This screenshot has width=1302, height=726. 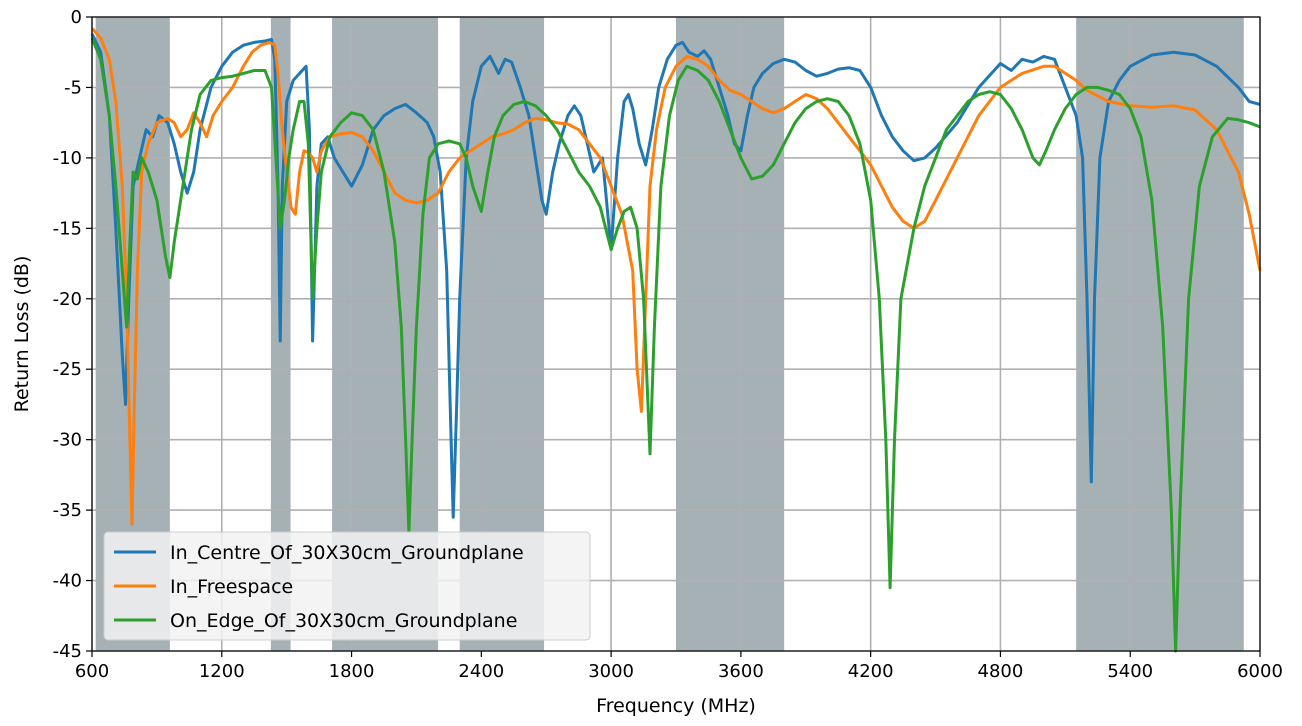 What do you see at coordinates (343, 621) in the screenshot?
I see `legend-label-2: On_Edge_Of_30X30cm_Groundplane` at bounding box center [343, 621].